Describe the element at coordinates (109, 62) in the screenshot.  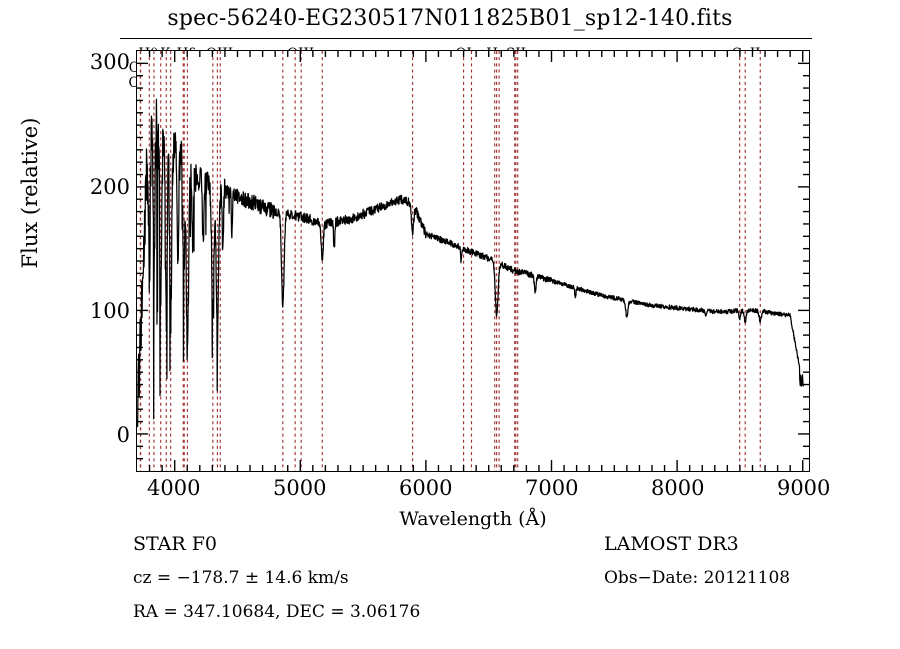
I see `y-tick-label: 300` at that location.